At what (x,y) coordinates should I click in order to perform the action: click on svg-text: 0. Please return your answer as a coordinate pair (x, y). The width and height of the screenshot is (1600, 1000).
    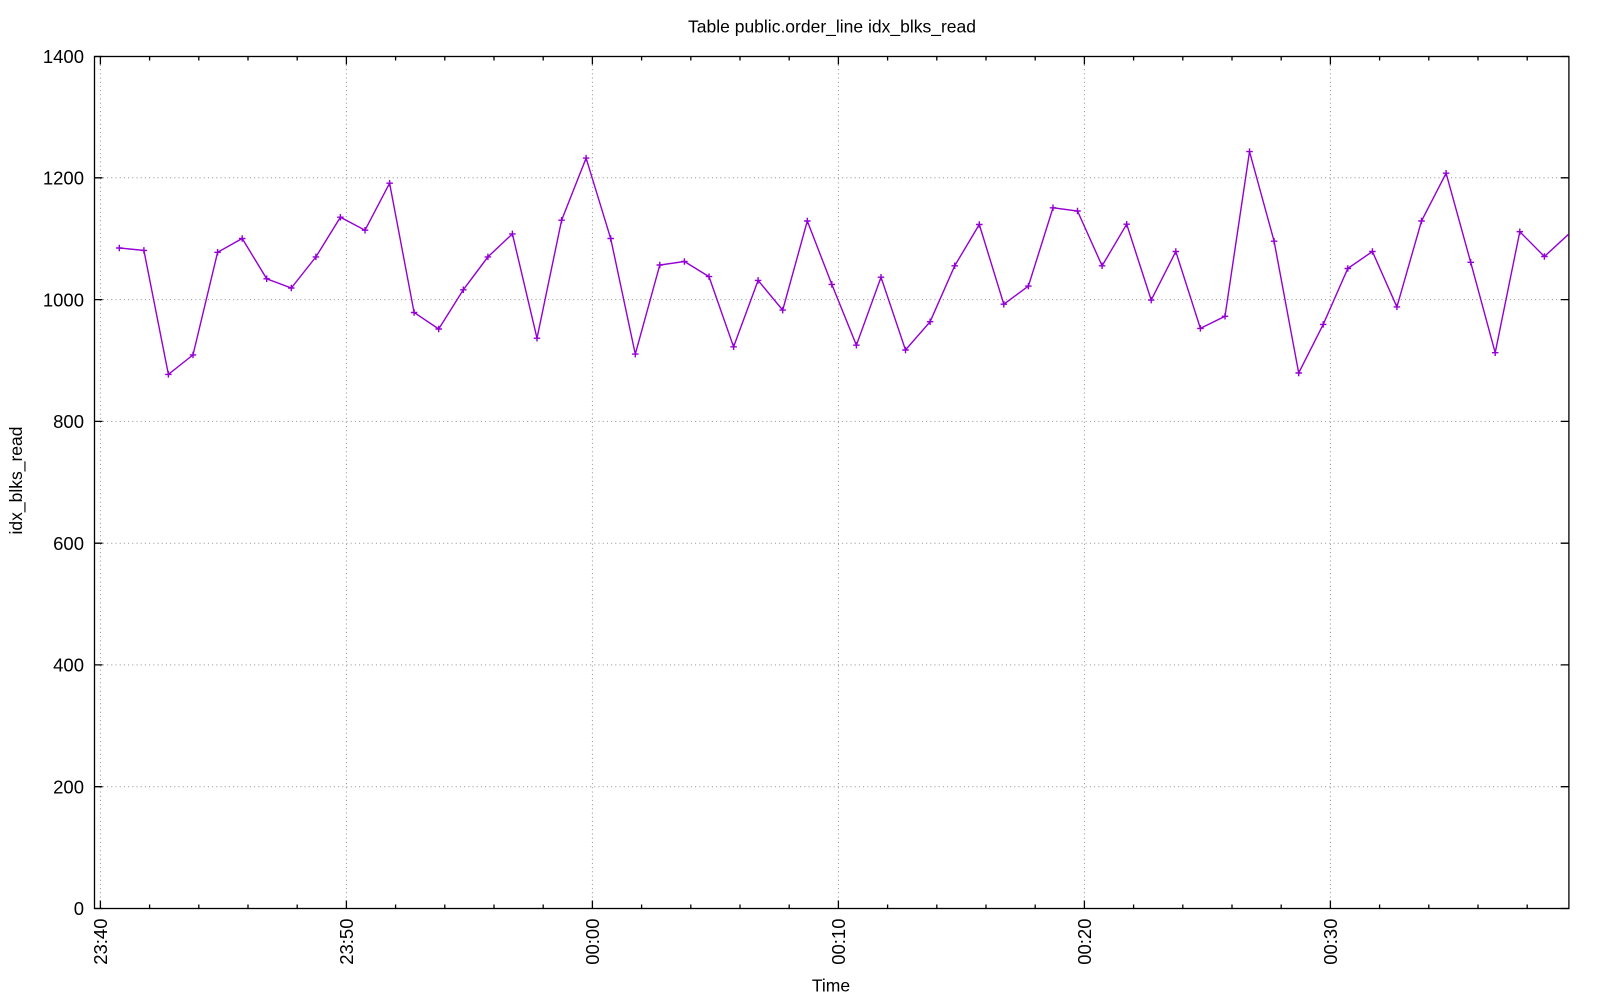
    Looking at the image, I should click on (79, 908).